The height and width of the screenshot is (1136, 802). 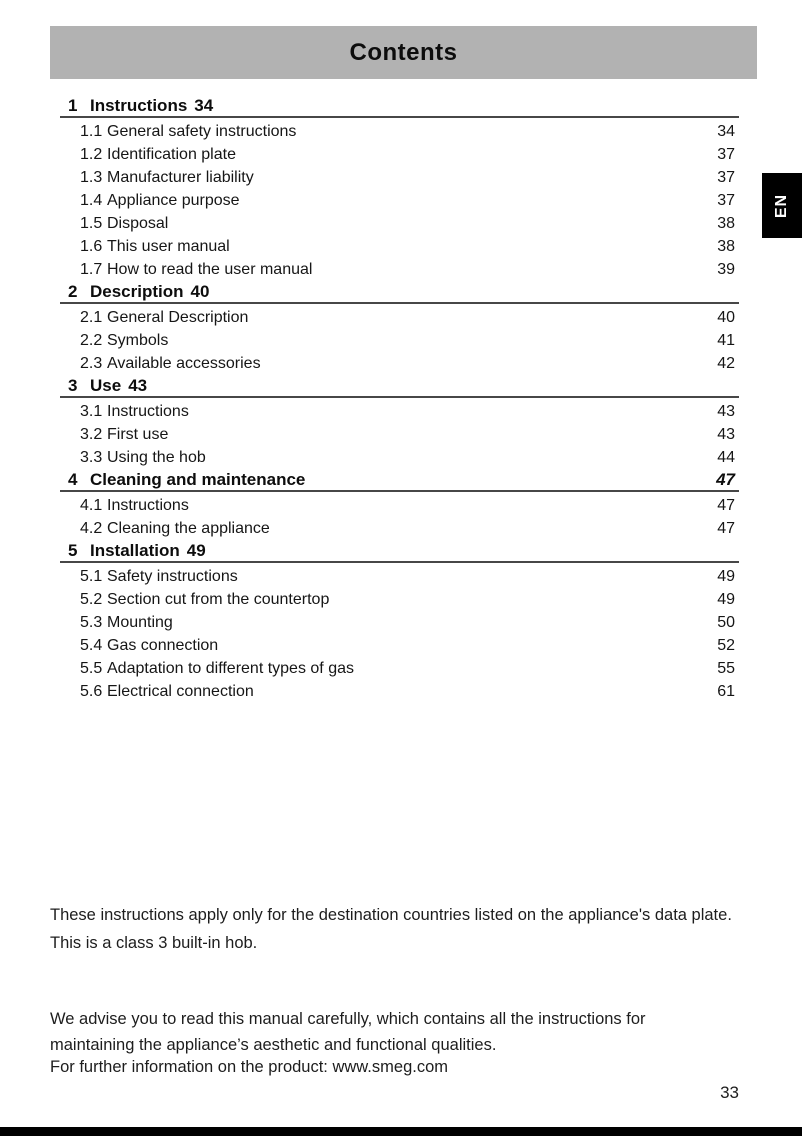 I want to click on toc-entry-page: 50, so click(x=726, y=622).